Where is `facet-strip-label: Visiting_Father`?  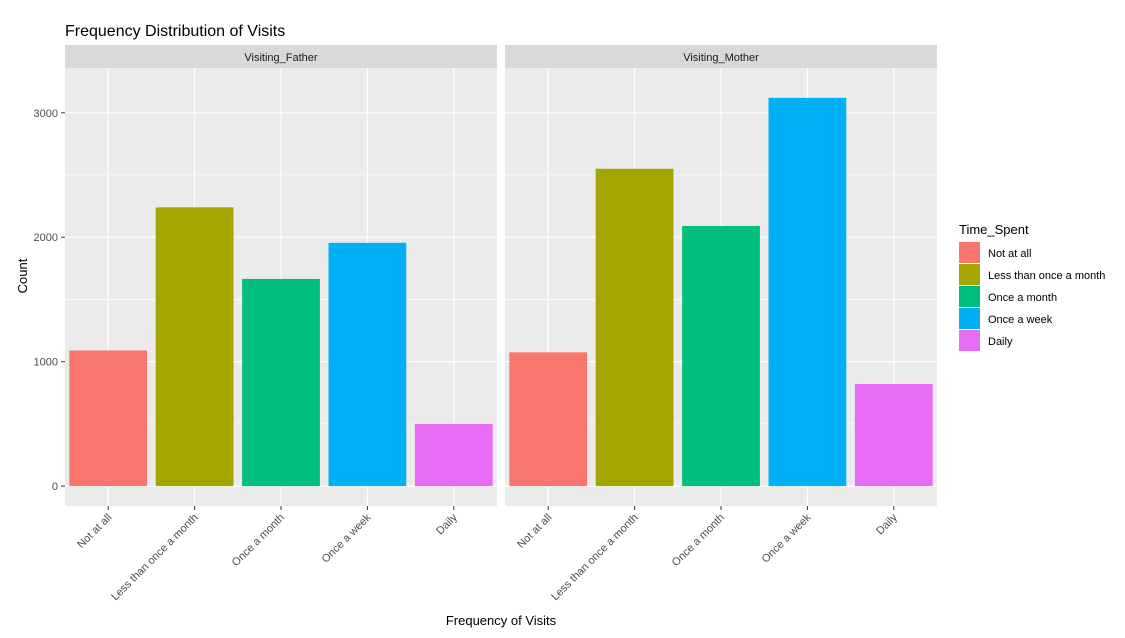 facet-strip-label: Visiting_Father is located at coordinates (281, 58).